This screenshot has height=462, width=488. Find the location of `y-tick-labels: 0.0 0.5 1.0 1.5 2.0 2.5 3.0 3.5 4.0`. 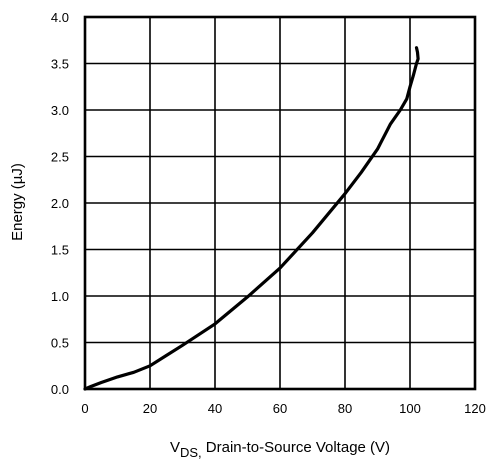

y-tick-labels: 0.0 0.5 1.0 1.5 2.0 2.5 3.0 3.5 4.0 is located at coordinates (60, 203).